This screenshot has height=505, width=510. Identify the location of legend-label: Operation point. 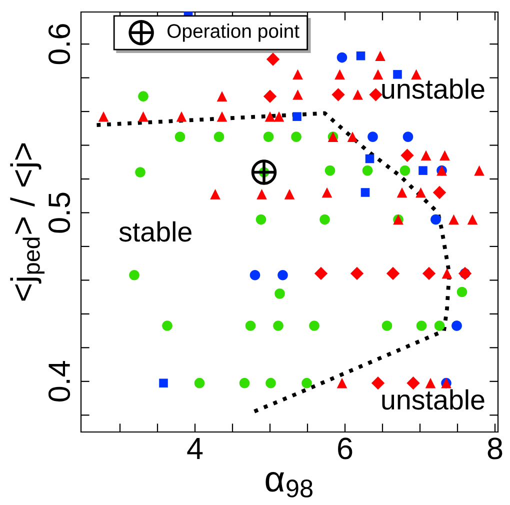
(234, 33).